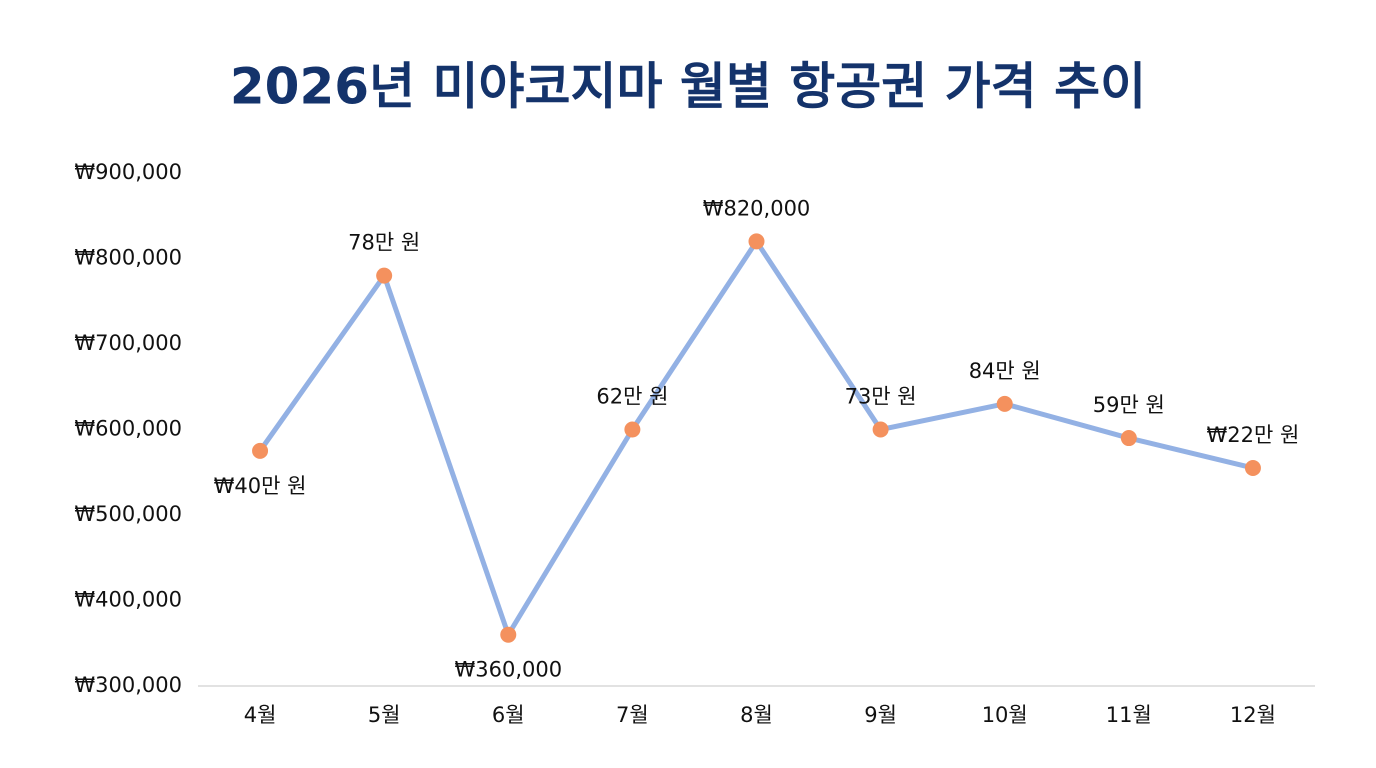 Image resolution: width=1376 pixels, height=768 pixels. What do you see at coordinates (508, 715) in the screenshot?
I see `x-tick-label: 6월` at bounding box center [508, 715].